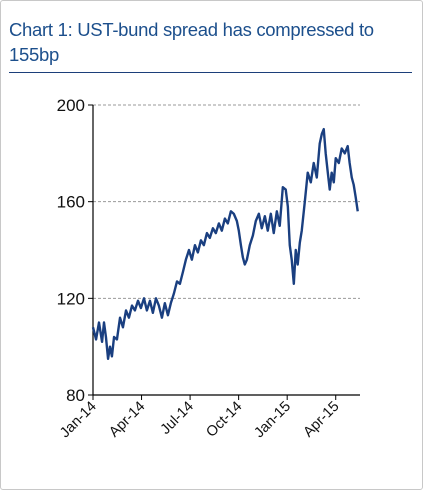 The height and width of the screenshot is (490, 423). What do you see at coordinates (71, 298) in the screenshot?
I see `y-tick-label: 120` at bounding box center [71, 298].